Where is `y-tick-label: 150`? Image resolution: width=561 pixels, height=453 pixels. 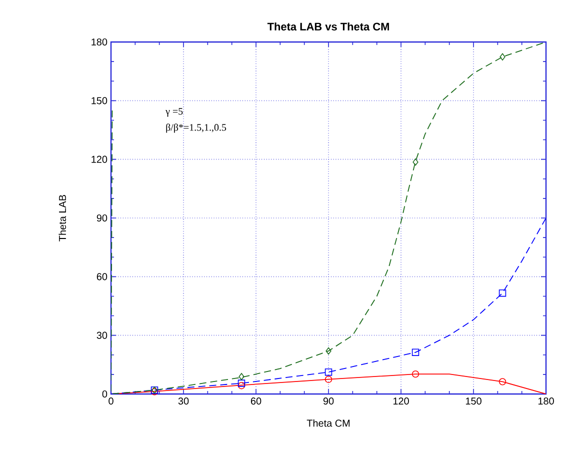
y-tick-label: 150 is located at coordinates (100, 100).